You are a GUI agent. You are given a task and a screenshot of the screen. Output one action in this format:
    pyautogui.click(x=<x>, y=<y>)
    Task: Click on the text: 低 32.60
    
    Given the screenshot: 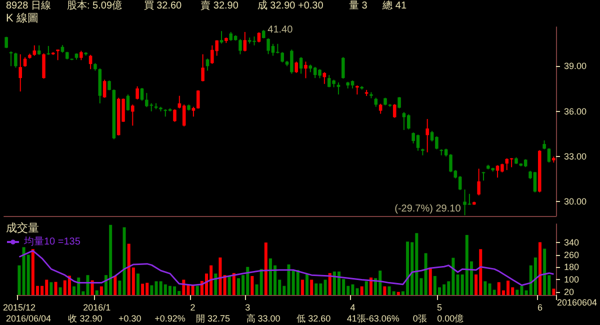 What is the action you would take?
    pyautogui.click(x=313, y=319)
    